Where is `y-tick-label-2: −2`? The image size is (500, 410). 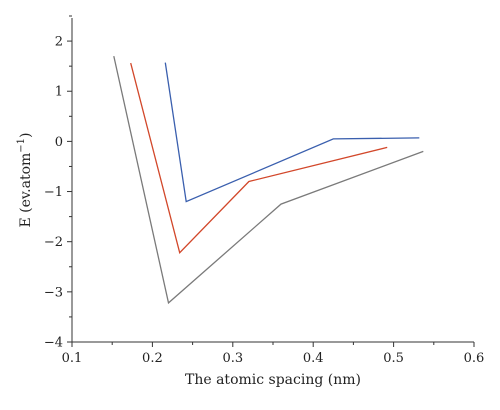
y-tick-label-2: −2 is located at coordinates (53, 242).